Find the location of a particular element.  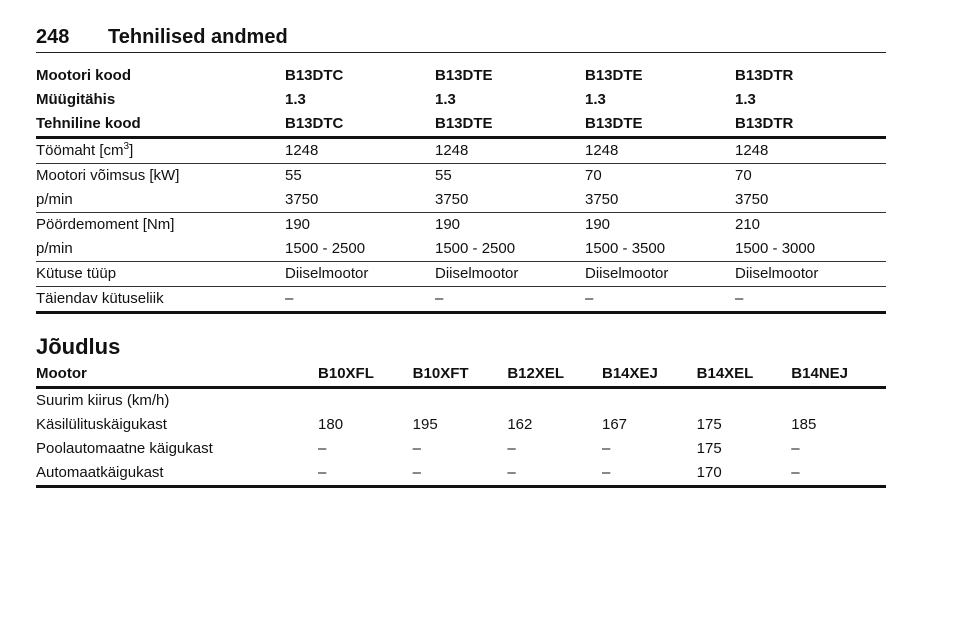

table-cell: Käsilülituskäigukast is located at coordinates (101, 424).